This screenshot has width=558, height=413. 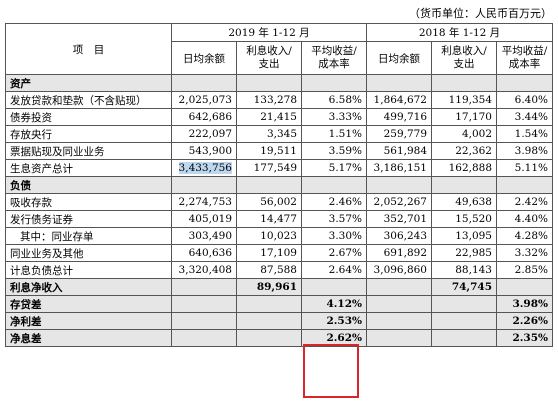 What do you see at coordinates (88, 287) in the screenshot?
I see `row-label: 利息净收入` at bounding box center [88, 287].